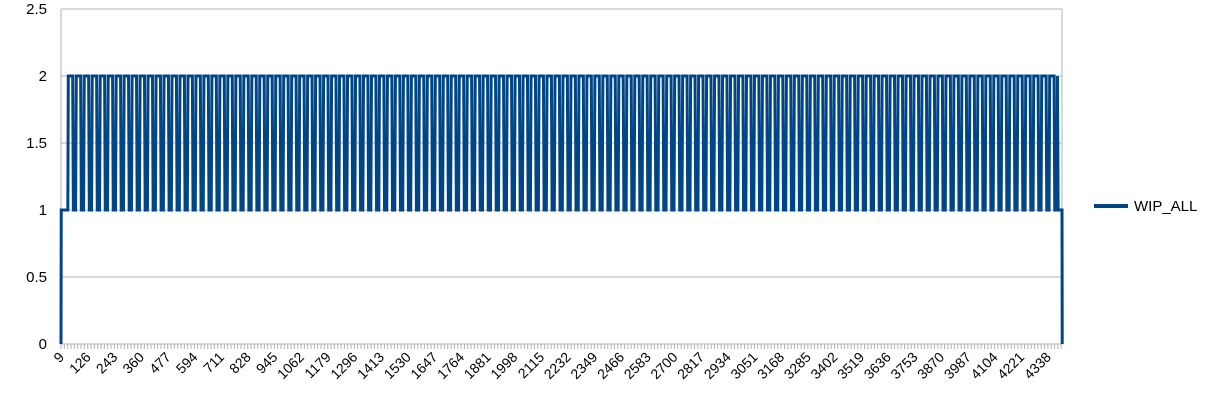 The image size is (1218, 411). What do you see at coordinates (690, 365) in the screenshot?
I see `x-tick-label: 2817` at bounding box center [690, 365].